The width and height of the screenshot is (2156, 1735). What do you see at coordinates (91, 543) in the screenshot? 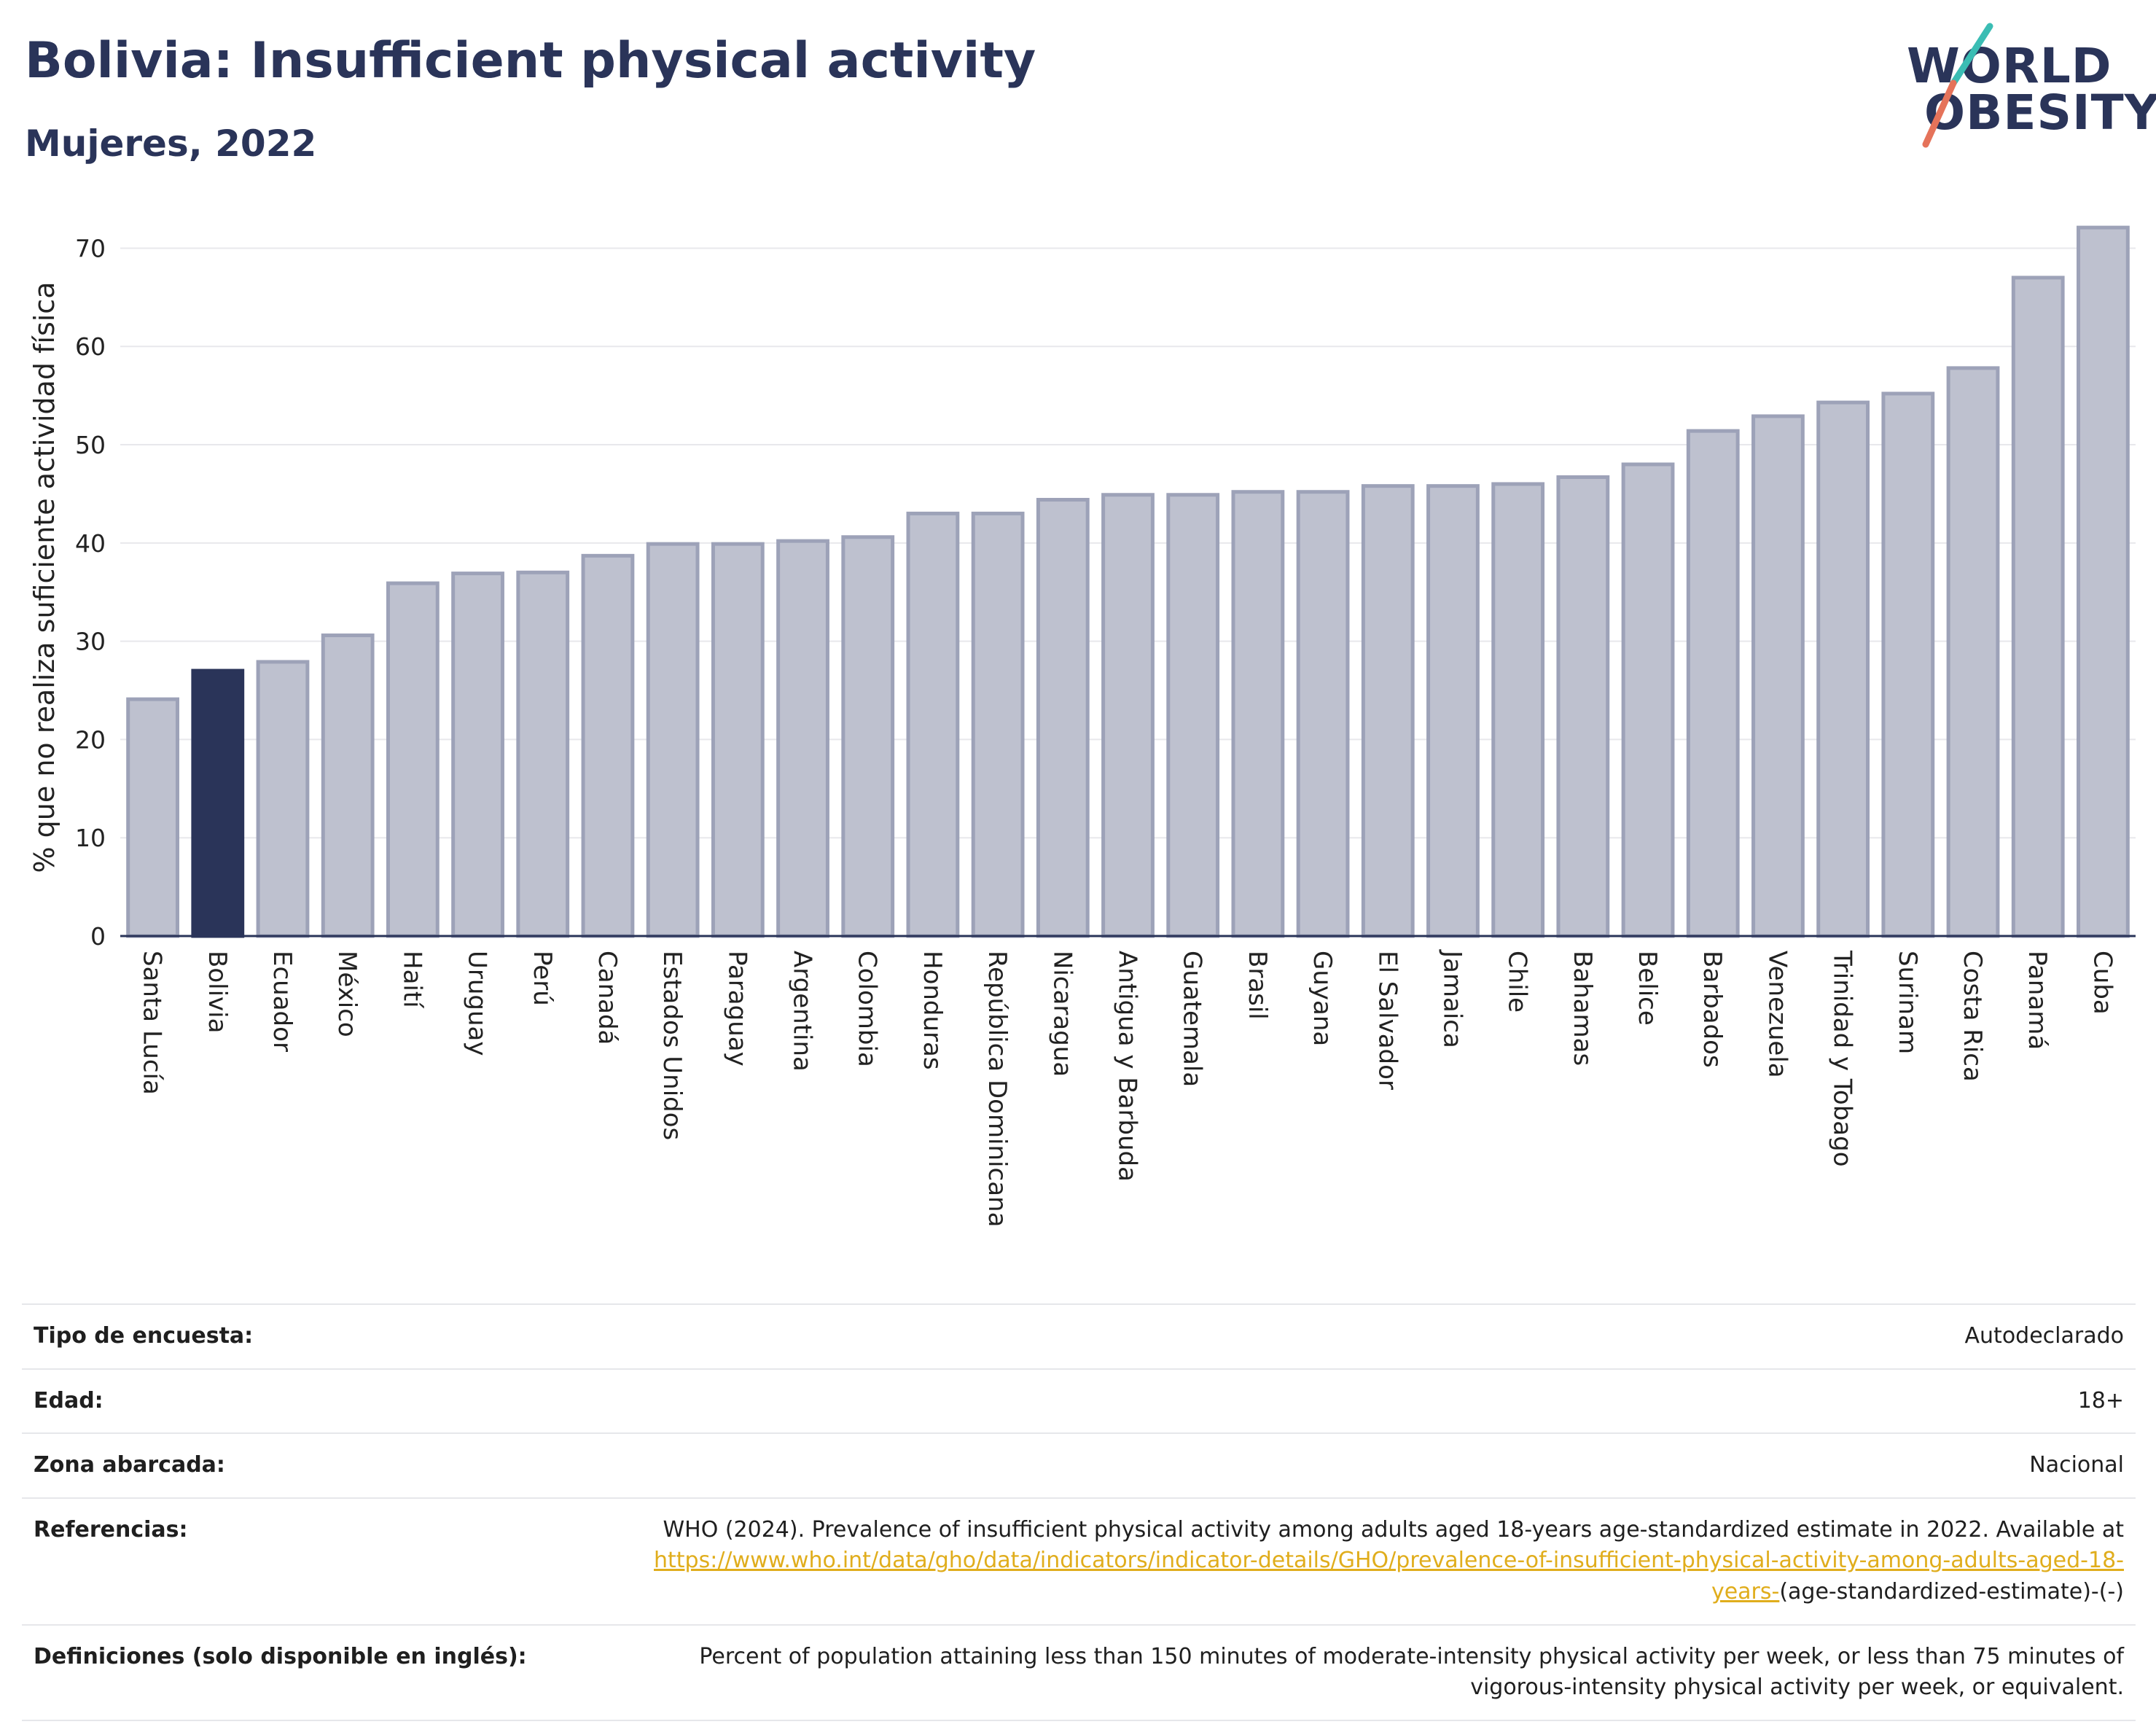
I see `y-tick-label: 40` at bounding box center [91, 543].